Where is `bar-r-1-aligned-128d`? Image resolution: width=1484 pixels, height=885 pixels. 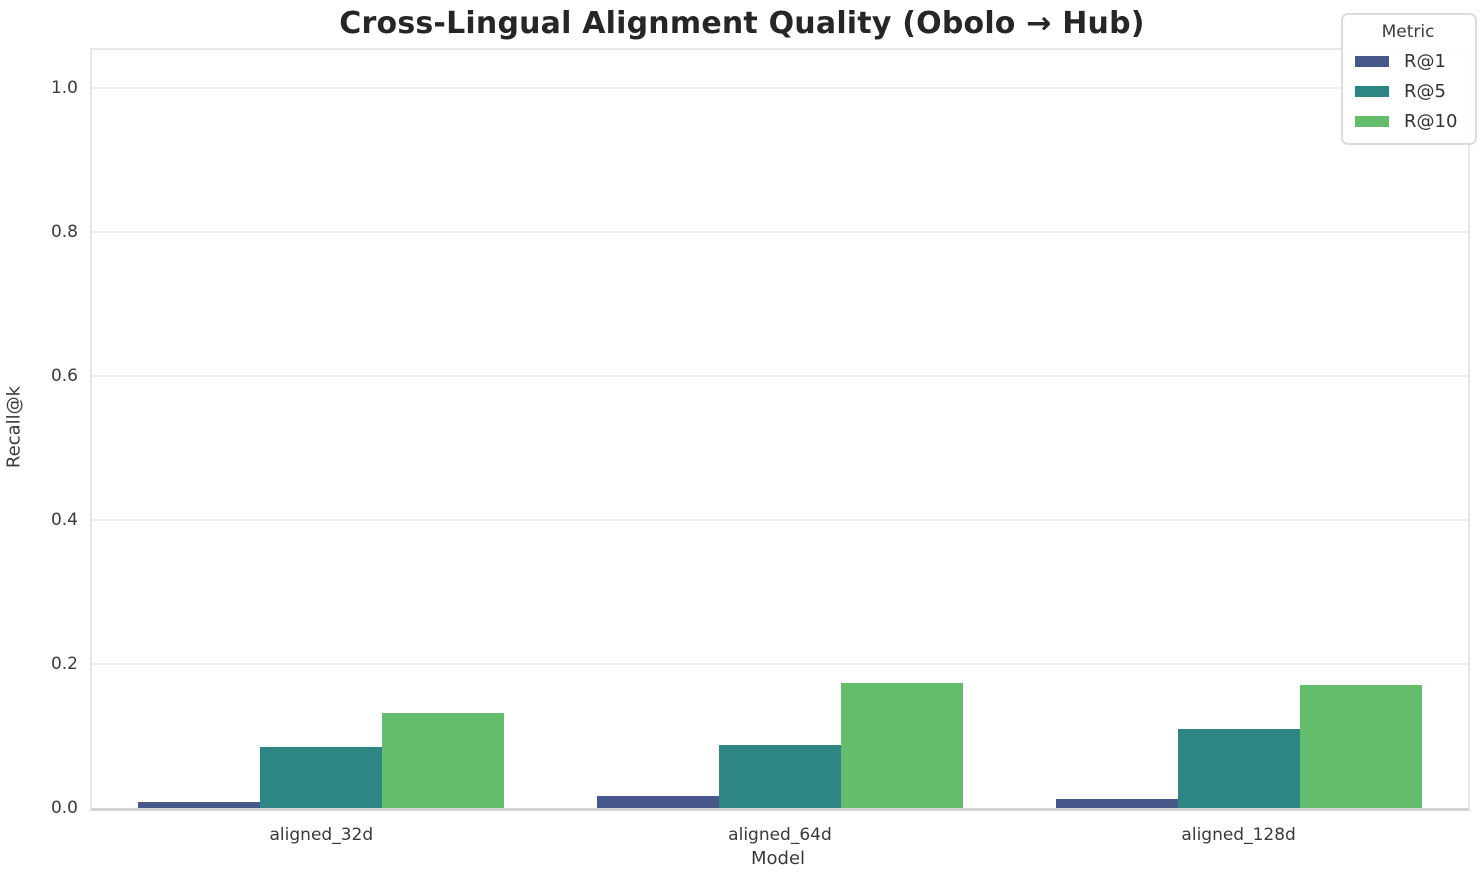
bar-r-1-aligned-128d is located at coordinates (1116, 803).